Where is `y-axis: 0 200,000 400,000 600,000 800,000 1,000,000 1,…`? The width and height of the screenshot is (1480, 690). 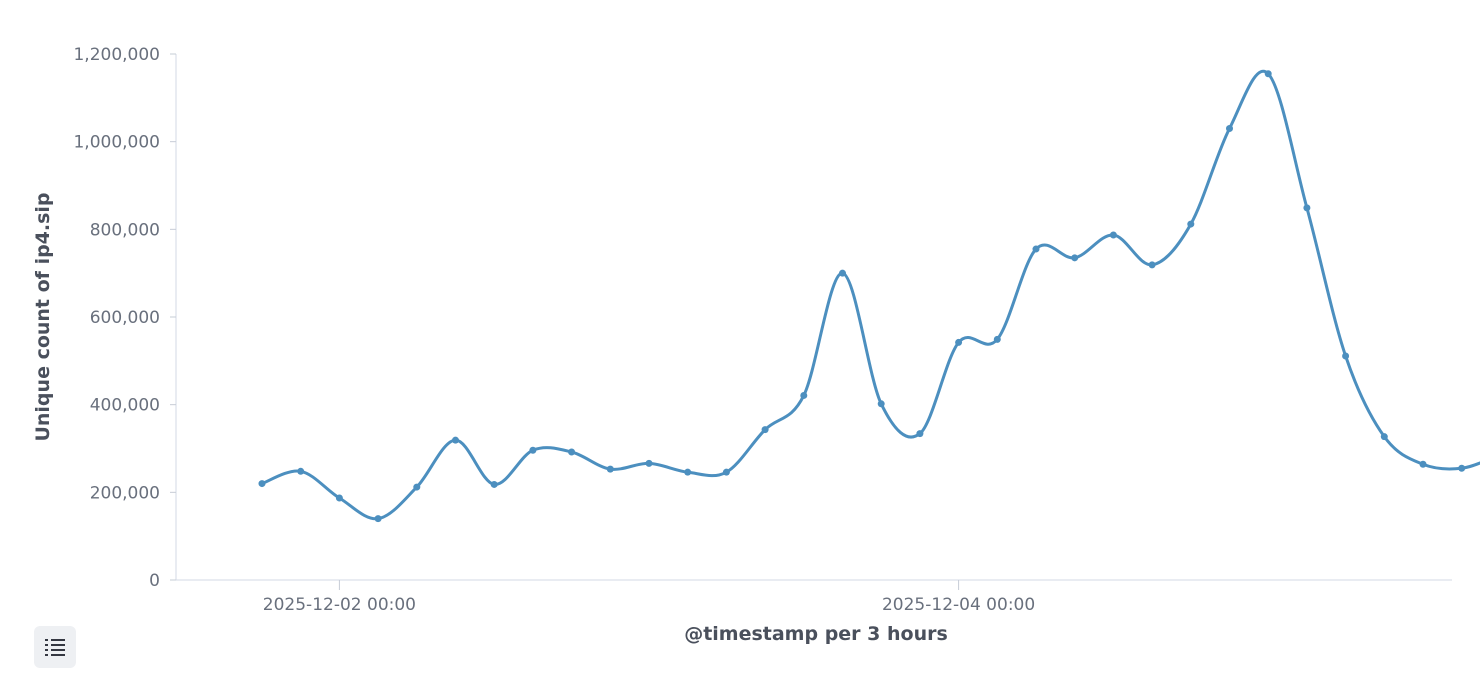
y-axis: 0 200,000 400,000 600,000 800,000 1,000,000 1,… is located at coordinates (125, 318).